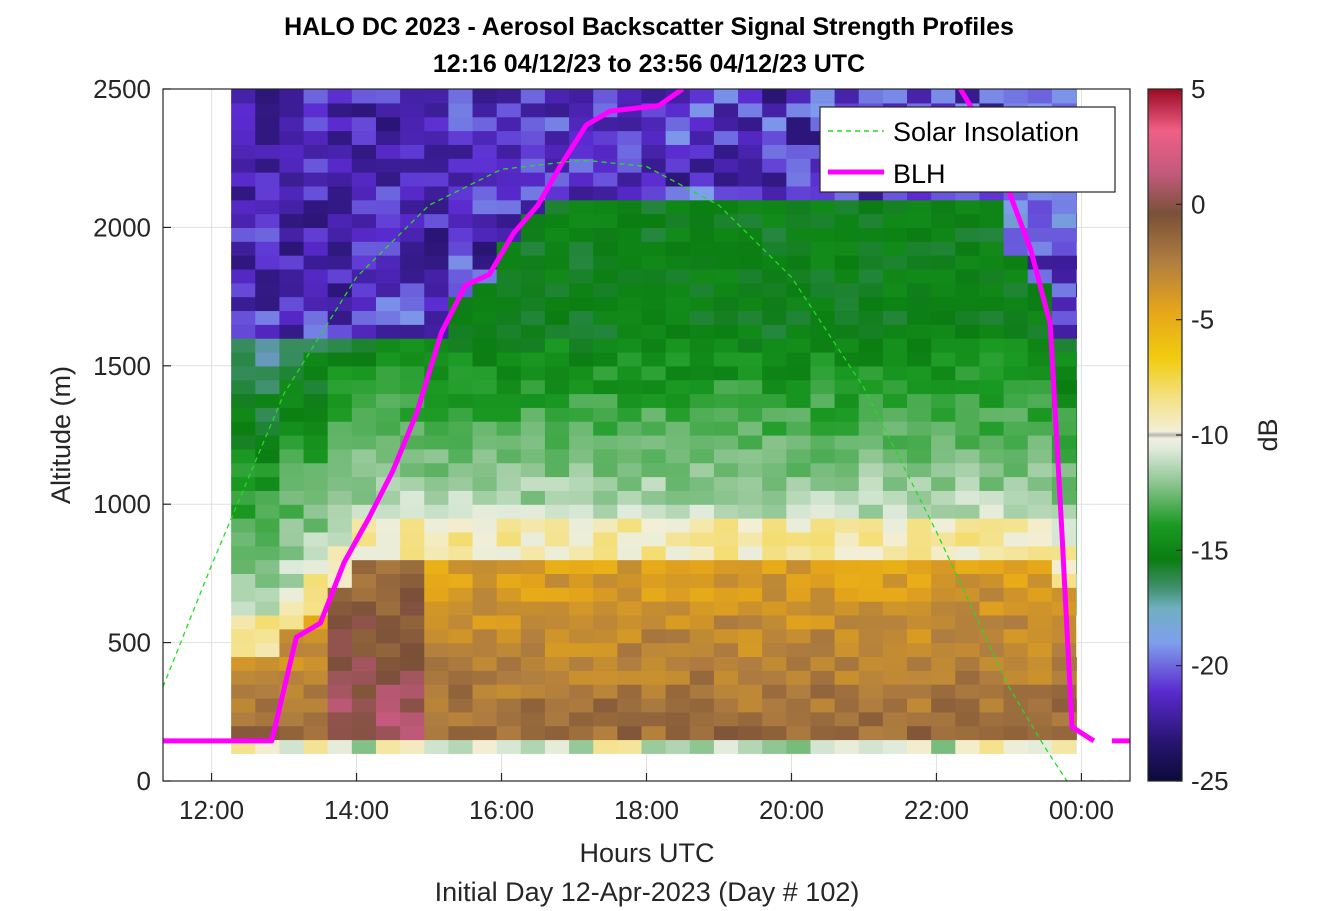  Describe the element at coordinates (1210, 781) in the screenshot. I see `colorbar-tick-label: -25` at that location.